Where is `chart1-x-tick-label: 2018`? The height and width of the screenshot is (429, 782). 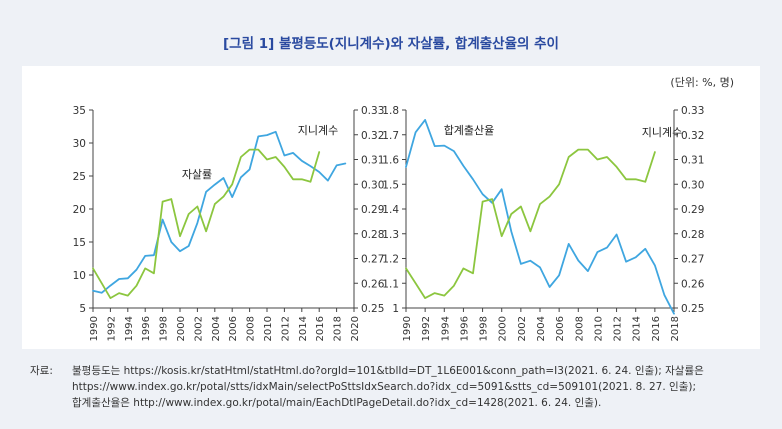
chart1-x-tick-label: 2018 is located at coordinates (338, 328).